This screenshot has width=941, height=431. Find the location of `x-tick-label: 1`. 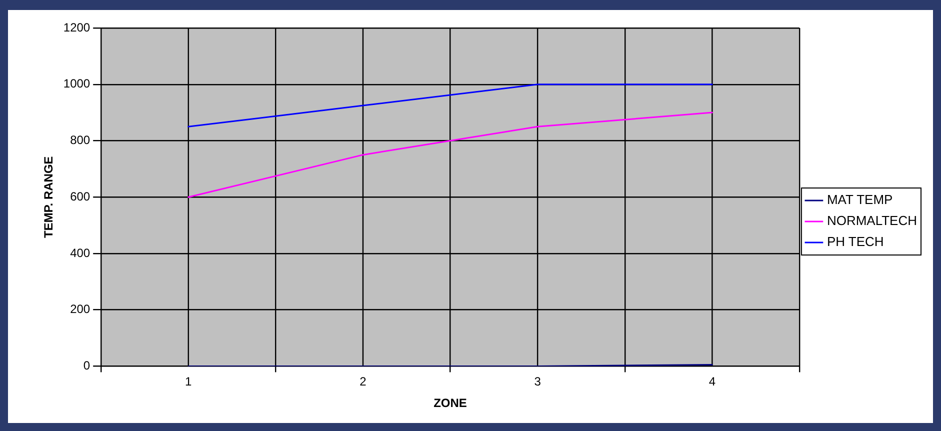

x-tick-label: 1 is located at coordinates (188, 381).